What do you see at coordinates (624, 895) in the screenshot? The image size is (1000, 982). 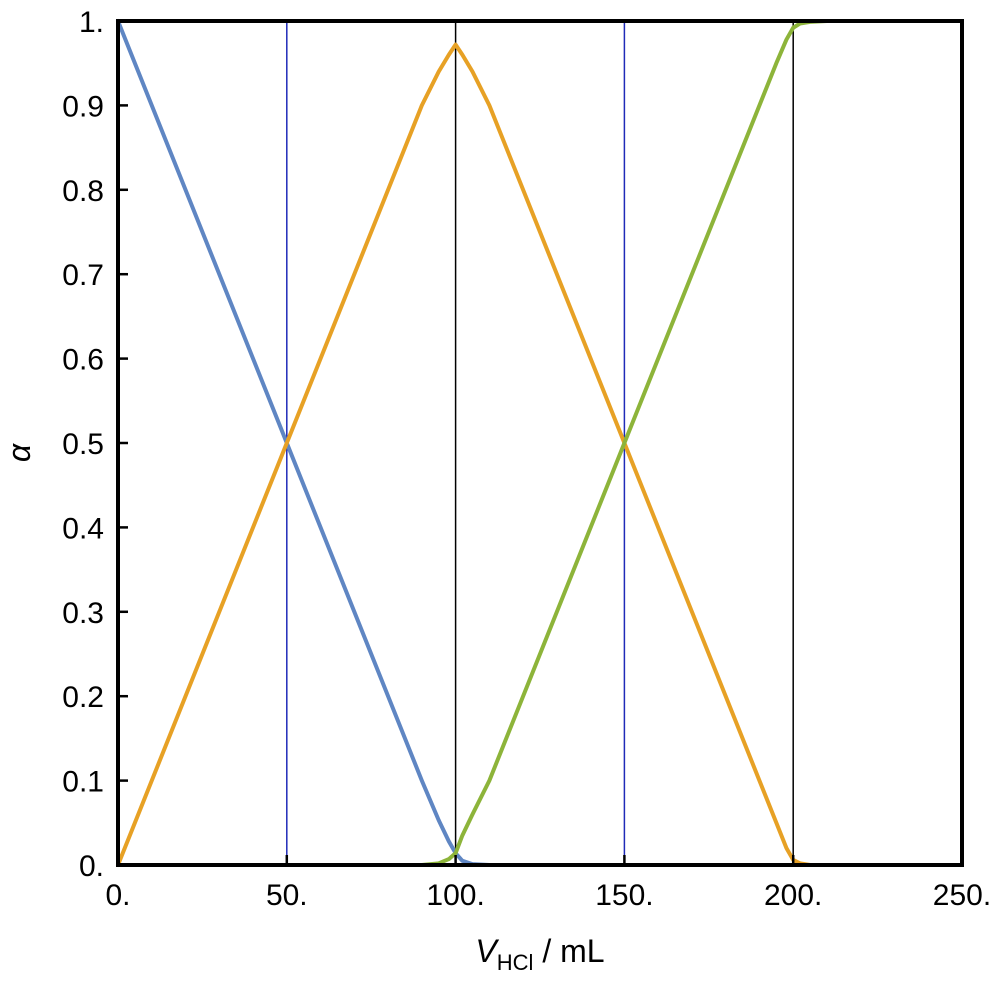 I see `x-tick-label: 150.` at bounding box center [624, 895].